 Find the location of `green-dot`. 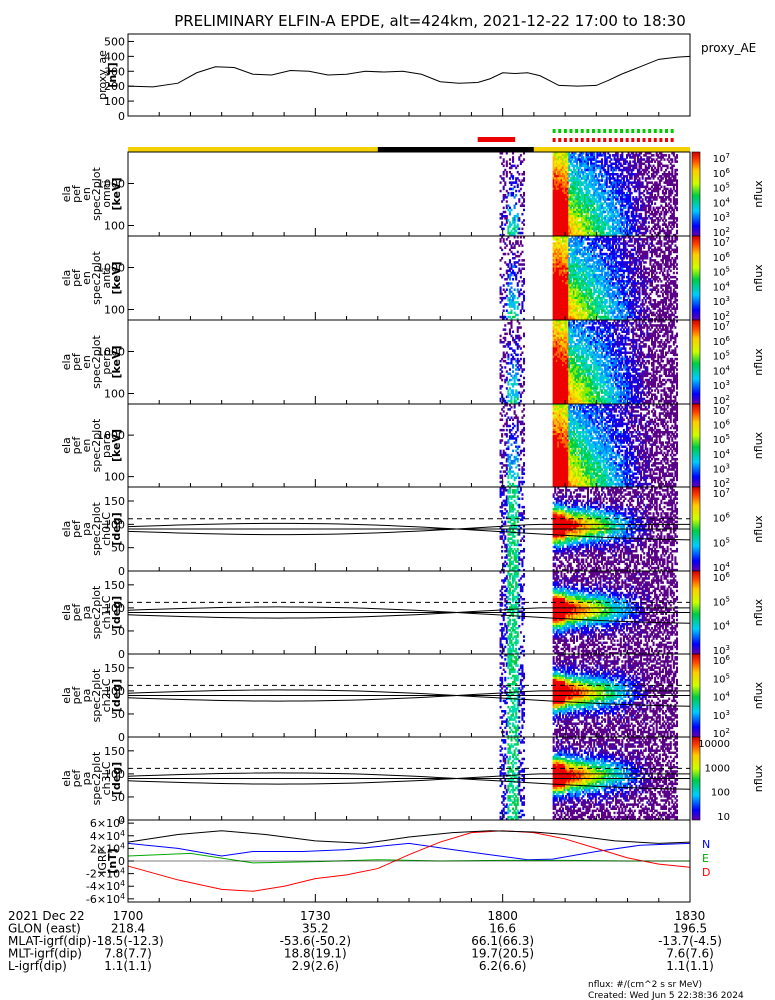

green-dot is located at coordinates (616, 131).